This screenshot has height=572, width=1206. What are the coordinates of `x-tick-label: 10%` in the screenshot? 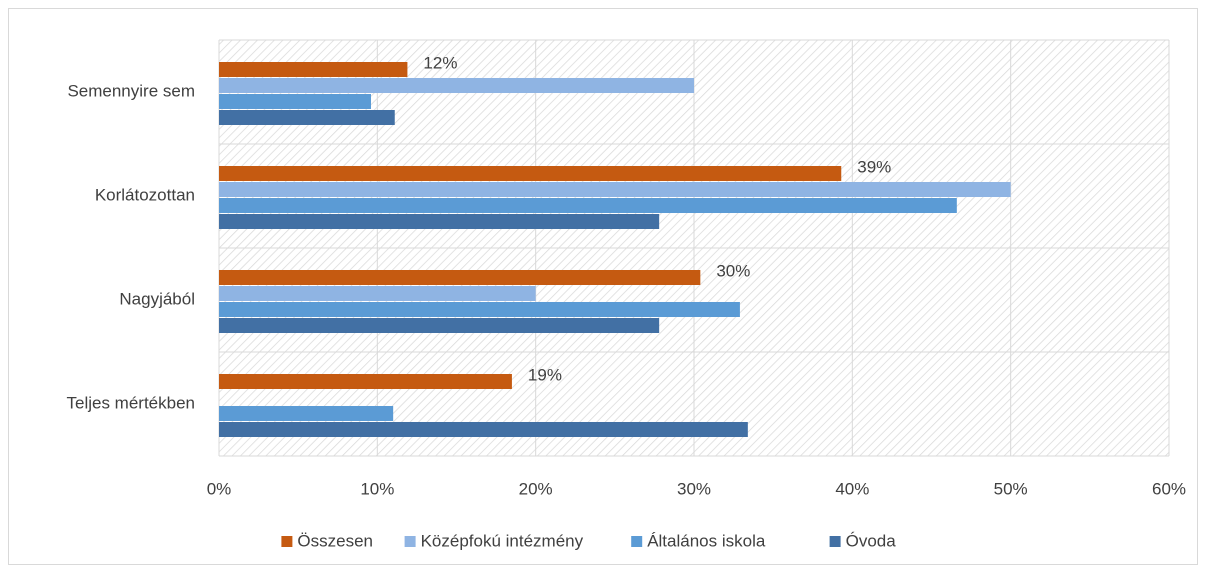 It's located at (377, 488).